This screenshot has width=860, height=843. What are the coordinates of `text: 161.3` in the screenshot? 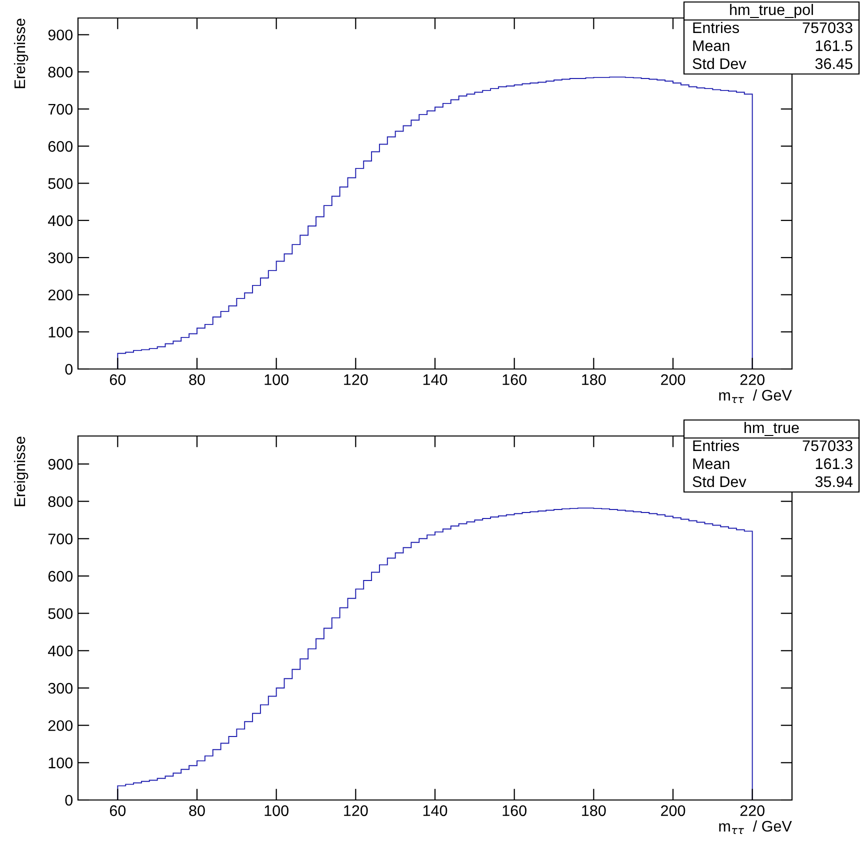 It's located at (834, 464).